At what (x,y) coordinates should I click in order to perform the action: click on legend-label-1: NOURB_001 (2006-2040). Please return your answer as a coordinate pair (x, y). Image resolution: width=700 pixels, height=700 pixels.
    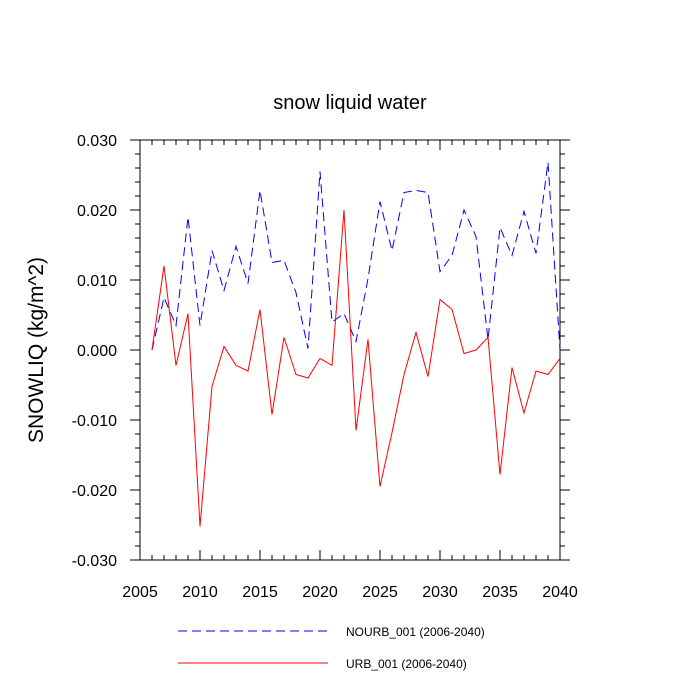
    Looking at the image, I should click on (415, 632).